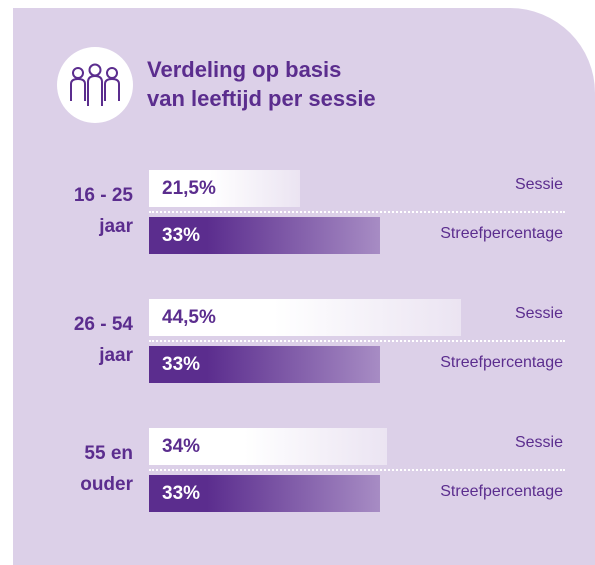 The image size is (595, 565). What do you see at coordinates (103, 340) in the screenshot?
I see `category-label: 26 - 54 jaar` at bounding box center [103, 340].